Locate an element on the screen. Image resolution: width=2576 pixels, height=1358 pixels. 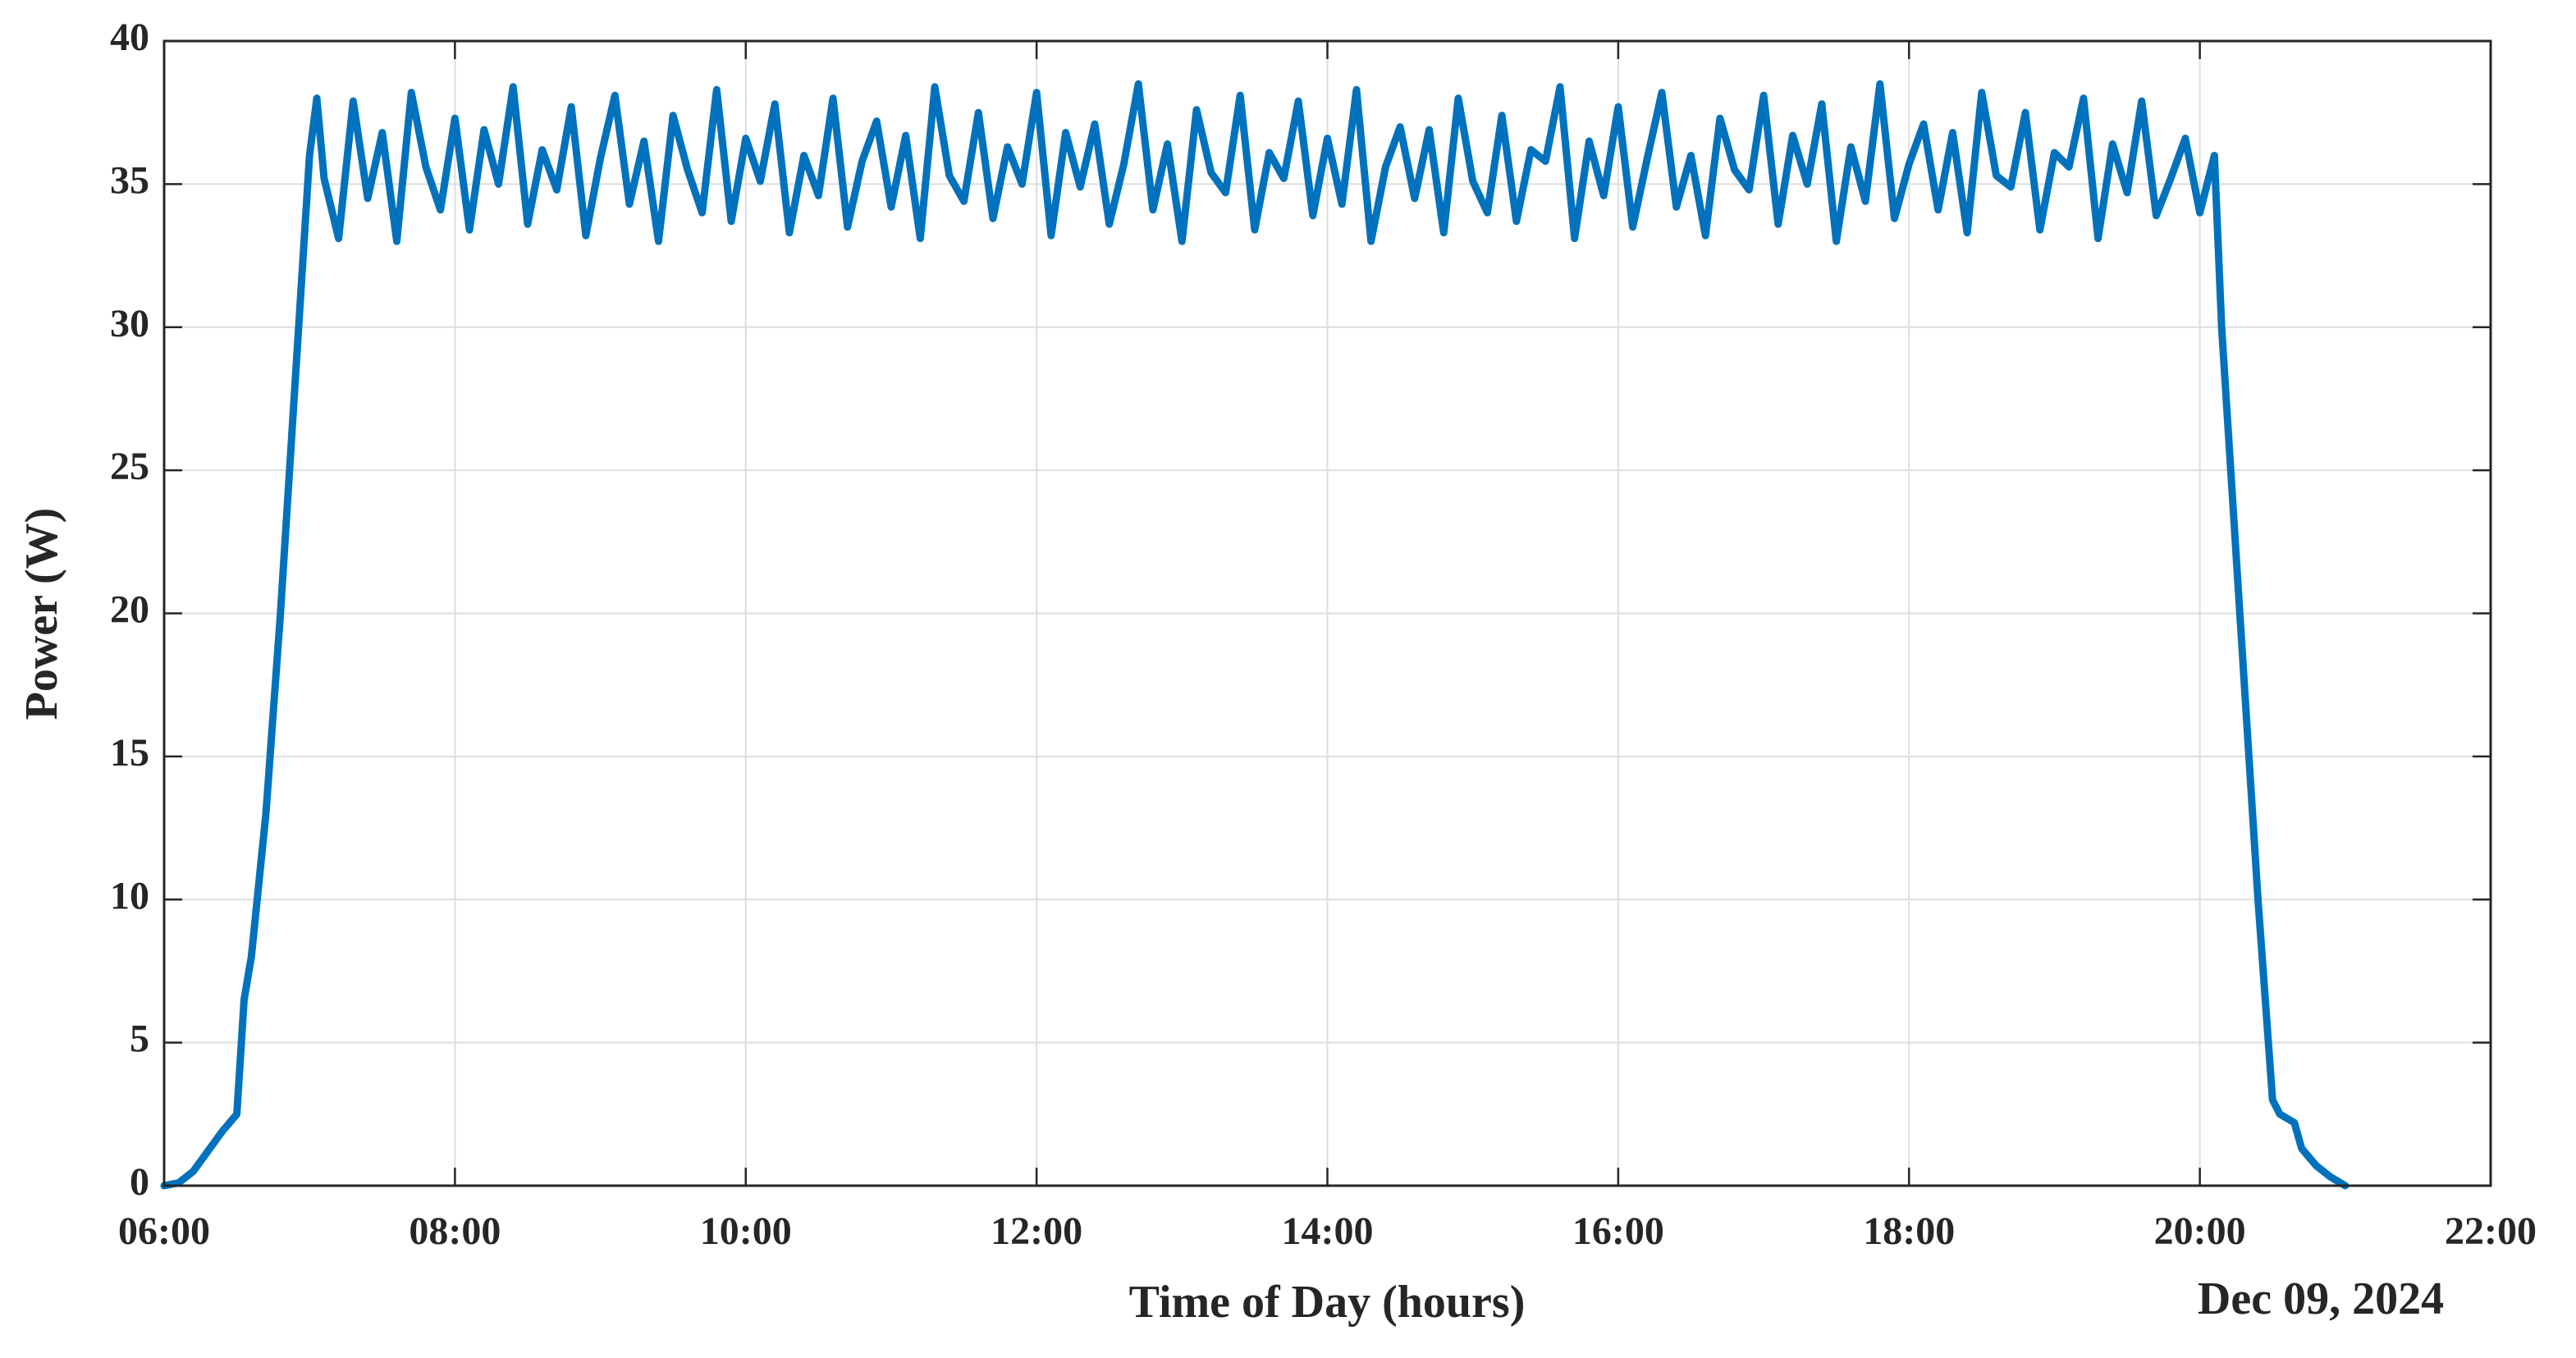
x-tick-label: 18:00 is located at coordinates (1909, 1231).